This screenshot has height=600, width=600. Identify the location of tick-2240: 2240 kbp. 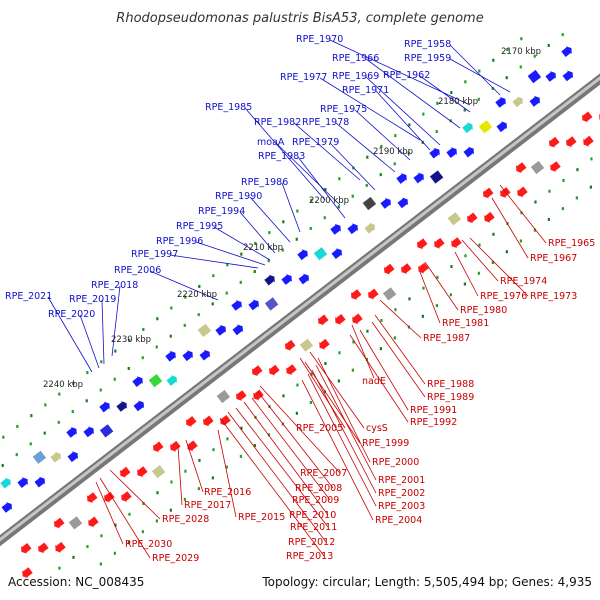
(63, 385).